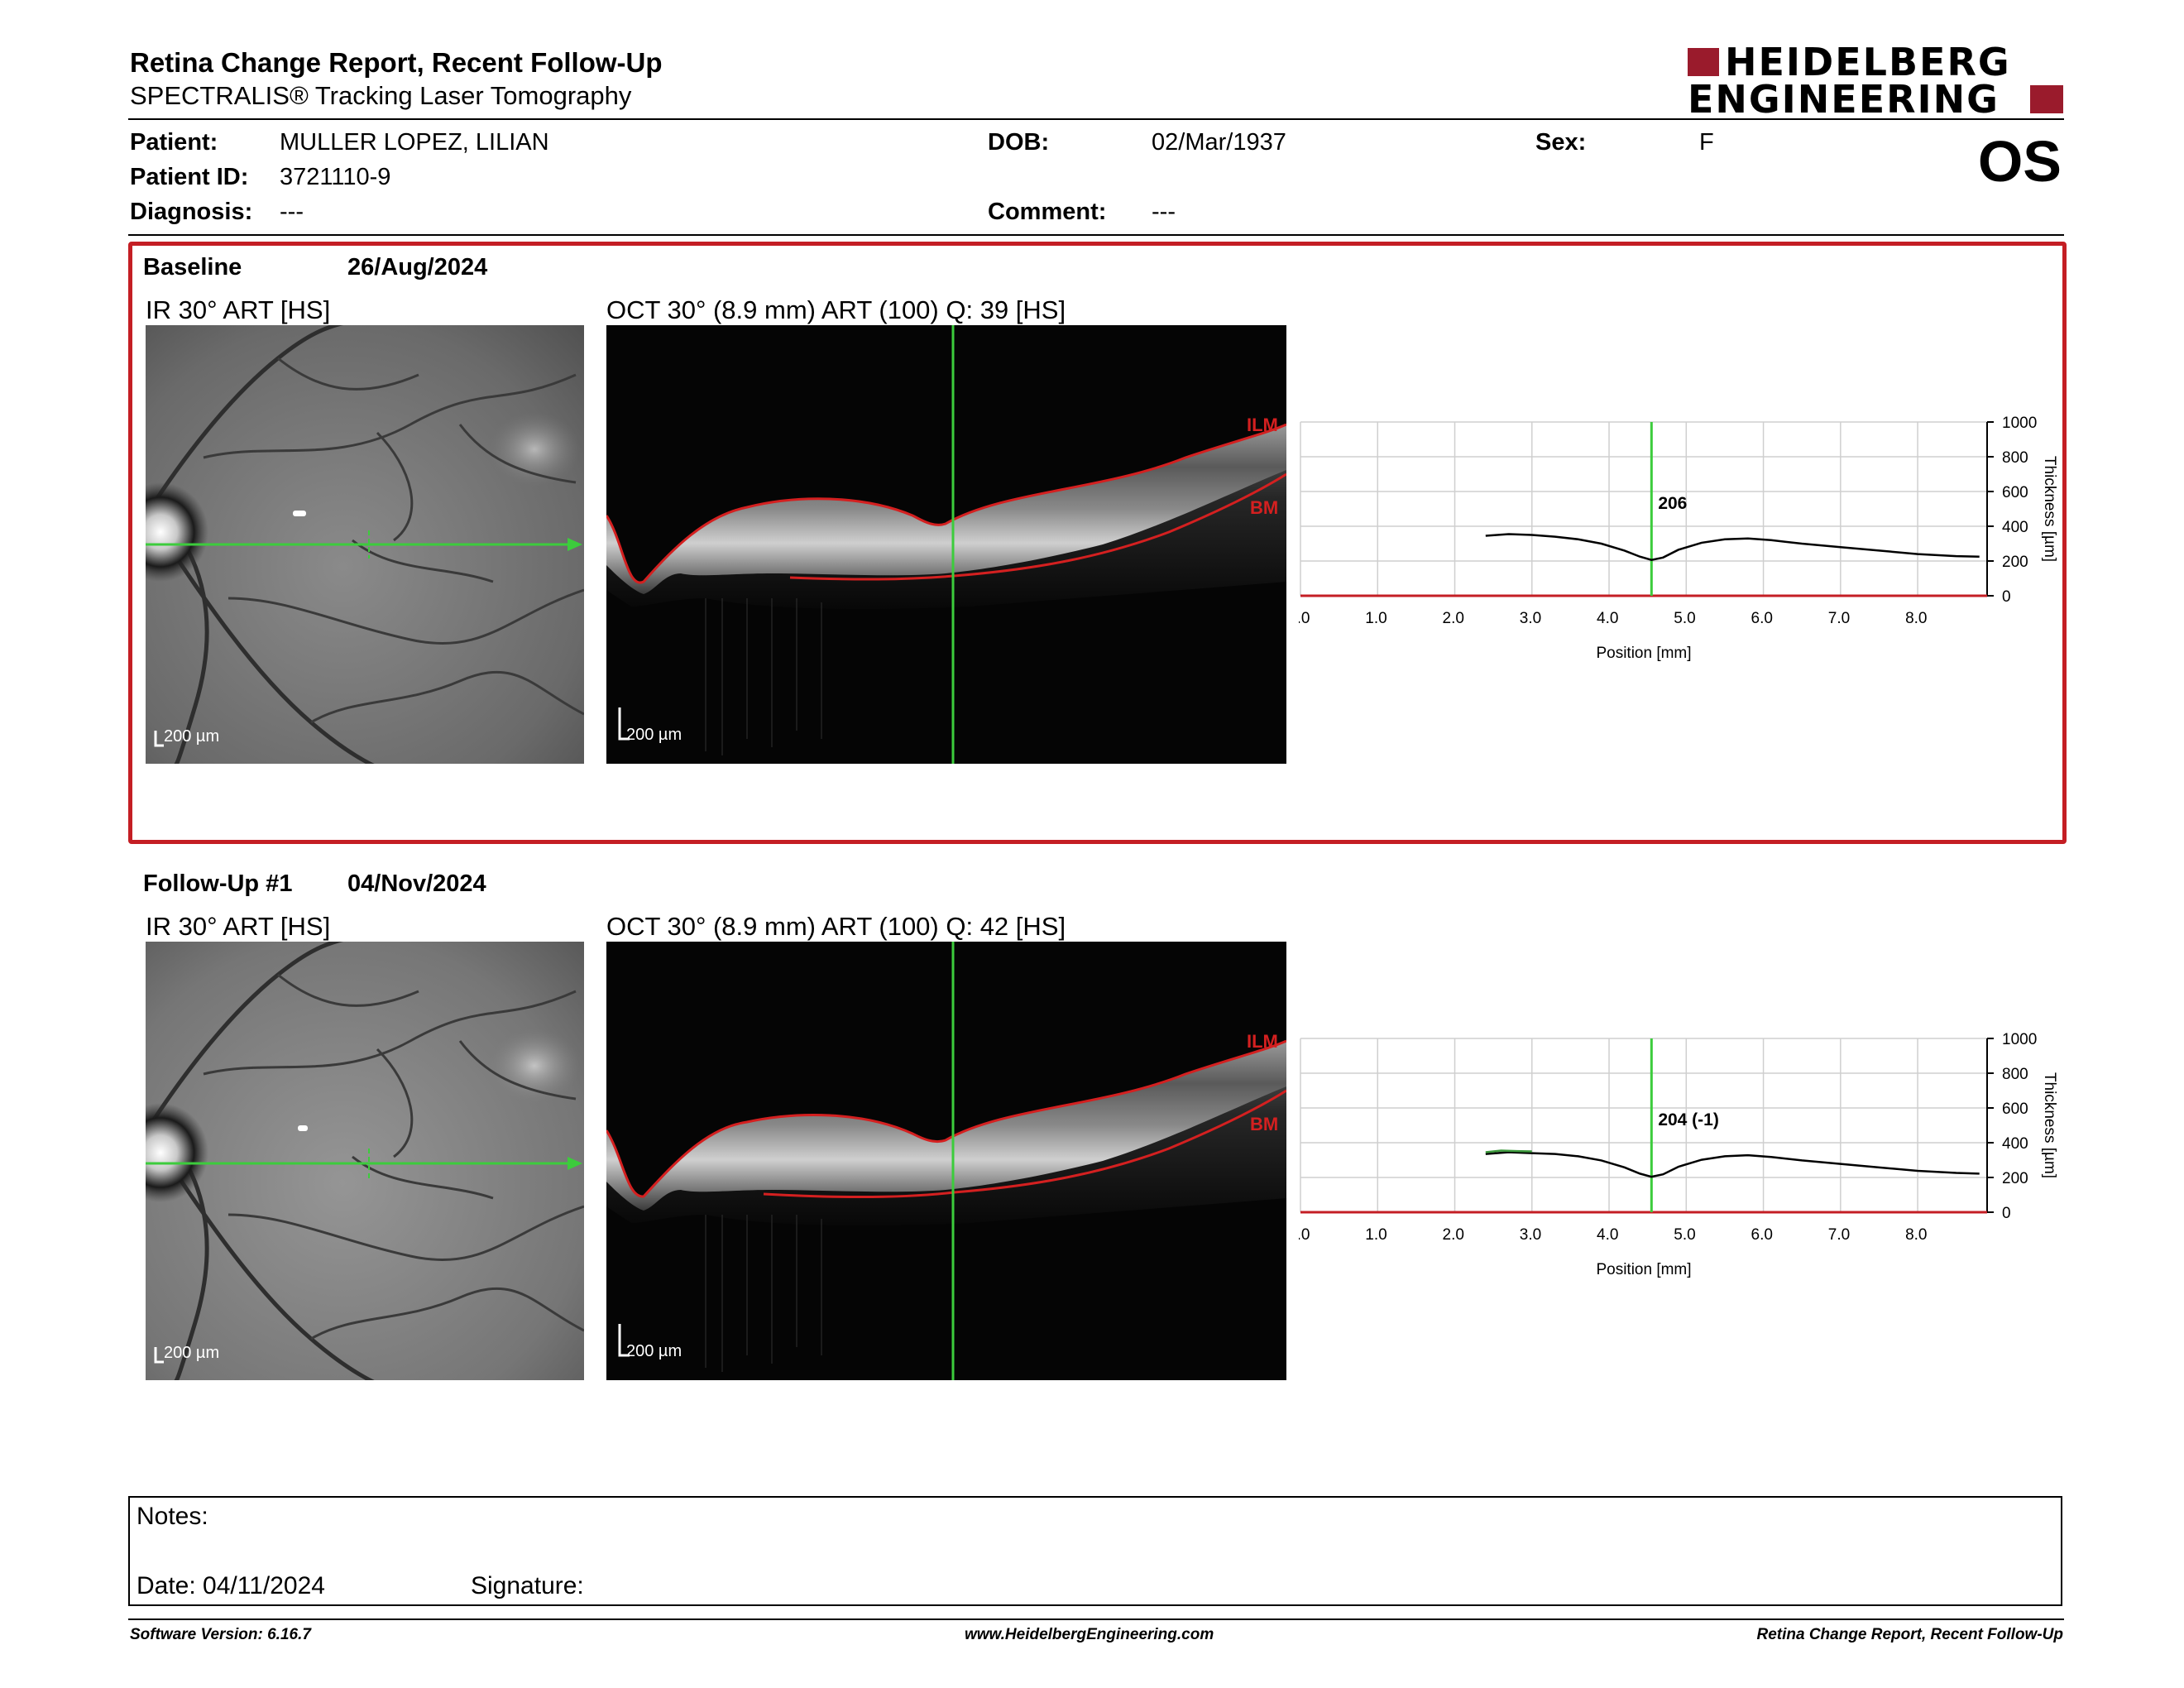 This screenshot has width=2184, height=1688. Describe the element at coordinates (191, 212) in the screenshot. I see `diagnosis-label: Diagnosis:` at that location.